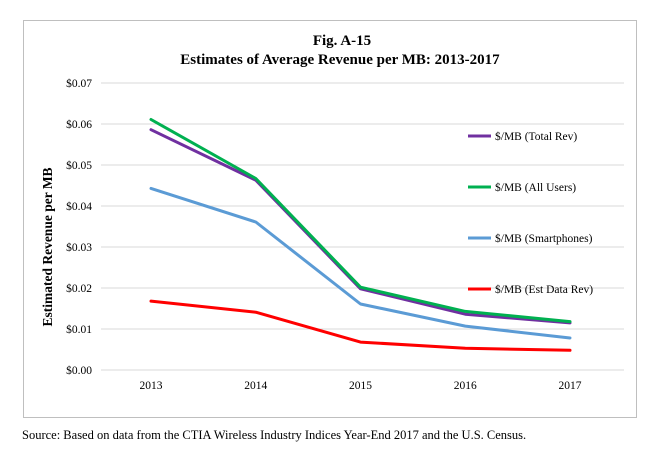 The height and width of the screenshot is (451, 659). Describe the element at coordinates (536, 136) in the screenshot. I see `legend-label: $/MB (Total Rev)` at that location.